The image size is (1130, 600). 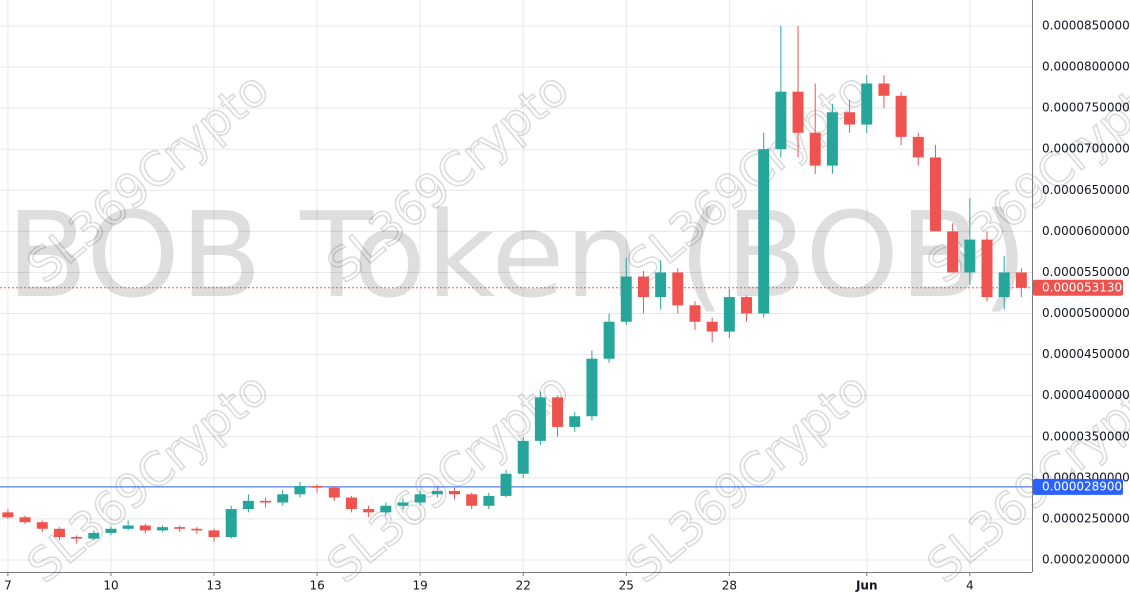 I want to click on x-tick-label: 10, so click(x=110, y=586).